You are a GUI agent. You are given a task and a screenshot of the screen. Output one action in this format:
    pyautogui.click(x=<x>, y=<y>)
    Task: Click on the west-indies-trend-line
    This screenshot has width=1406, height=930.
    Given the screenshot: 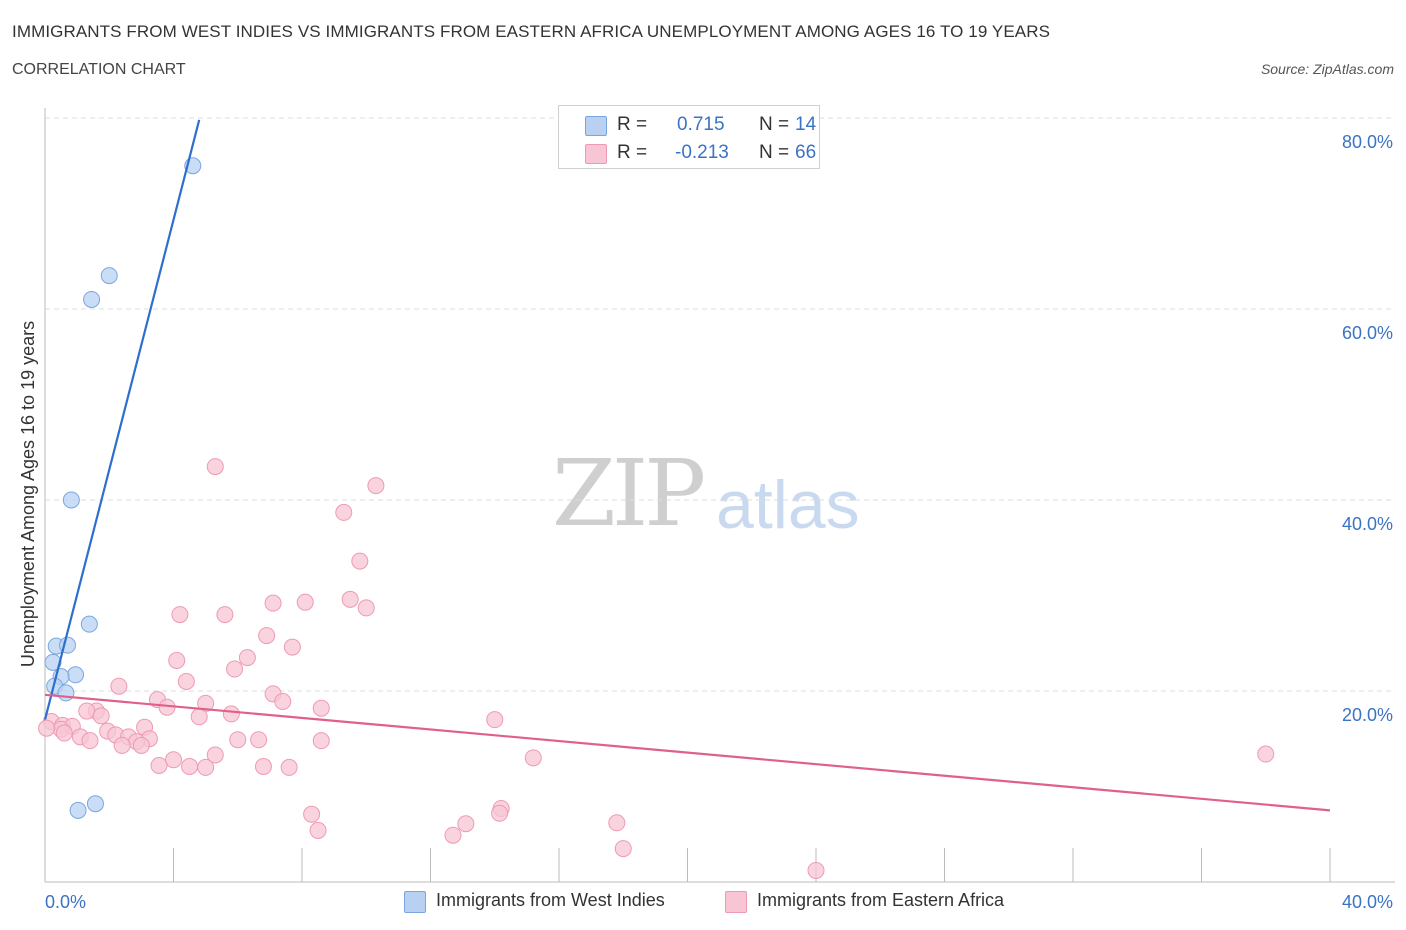 What is the action you would take?
    pyautogui.click(x=122, y=419)
    